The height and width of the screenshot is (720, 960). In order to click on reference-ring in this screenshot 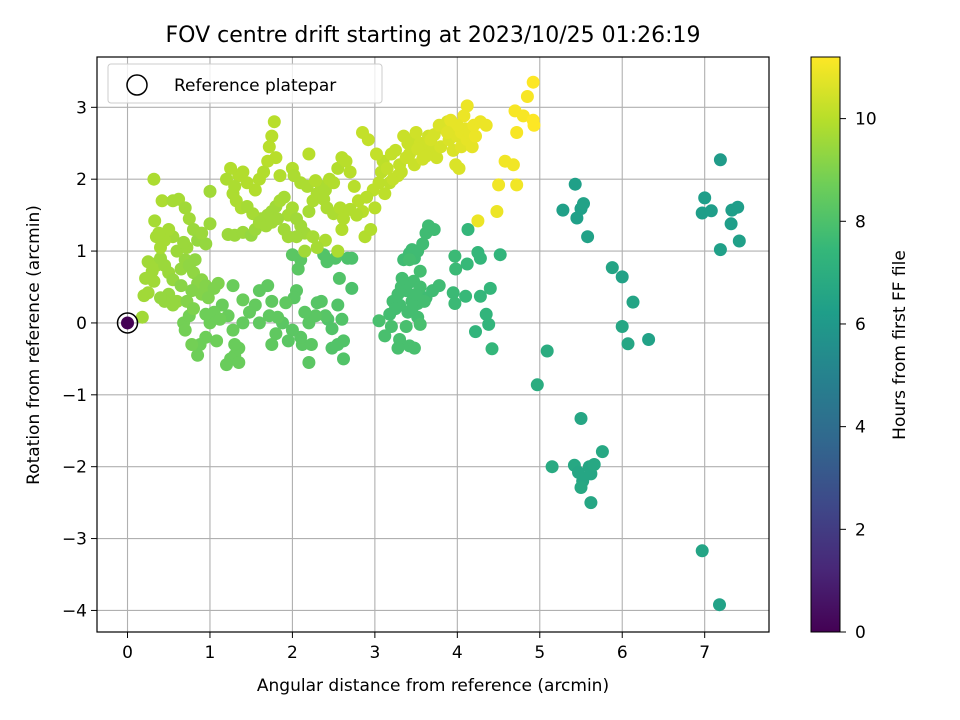, I will do `click(127, 323)`.